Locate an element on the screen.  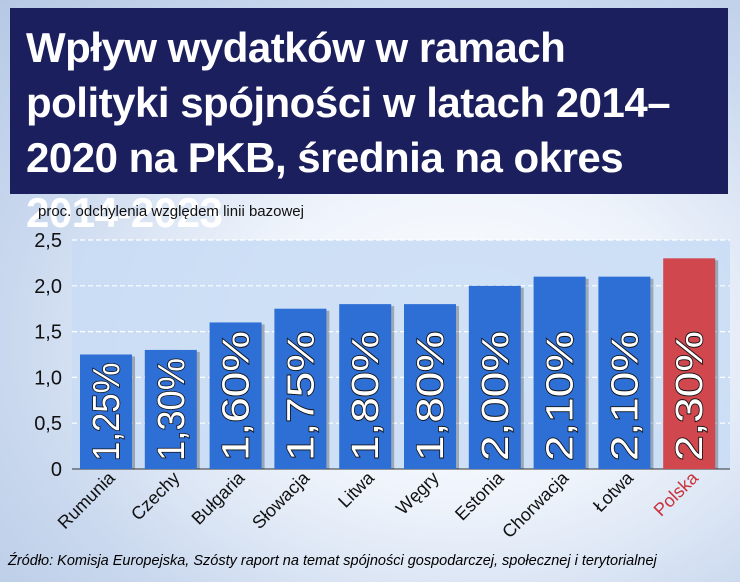
data-label: 2,30% is located at coordinates (690, 396).